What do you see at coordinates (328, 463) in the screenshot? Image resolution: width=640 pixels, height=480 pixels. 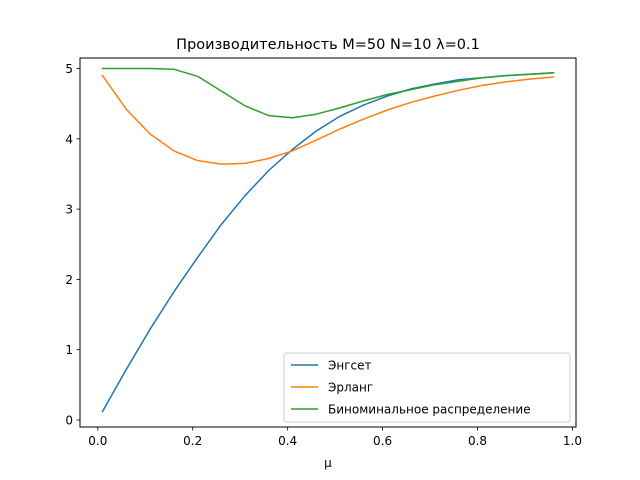 I see `x-axis-label: μ` at bounding box center [328, 463].